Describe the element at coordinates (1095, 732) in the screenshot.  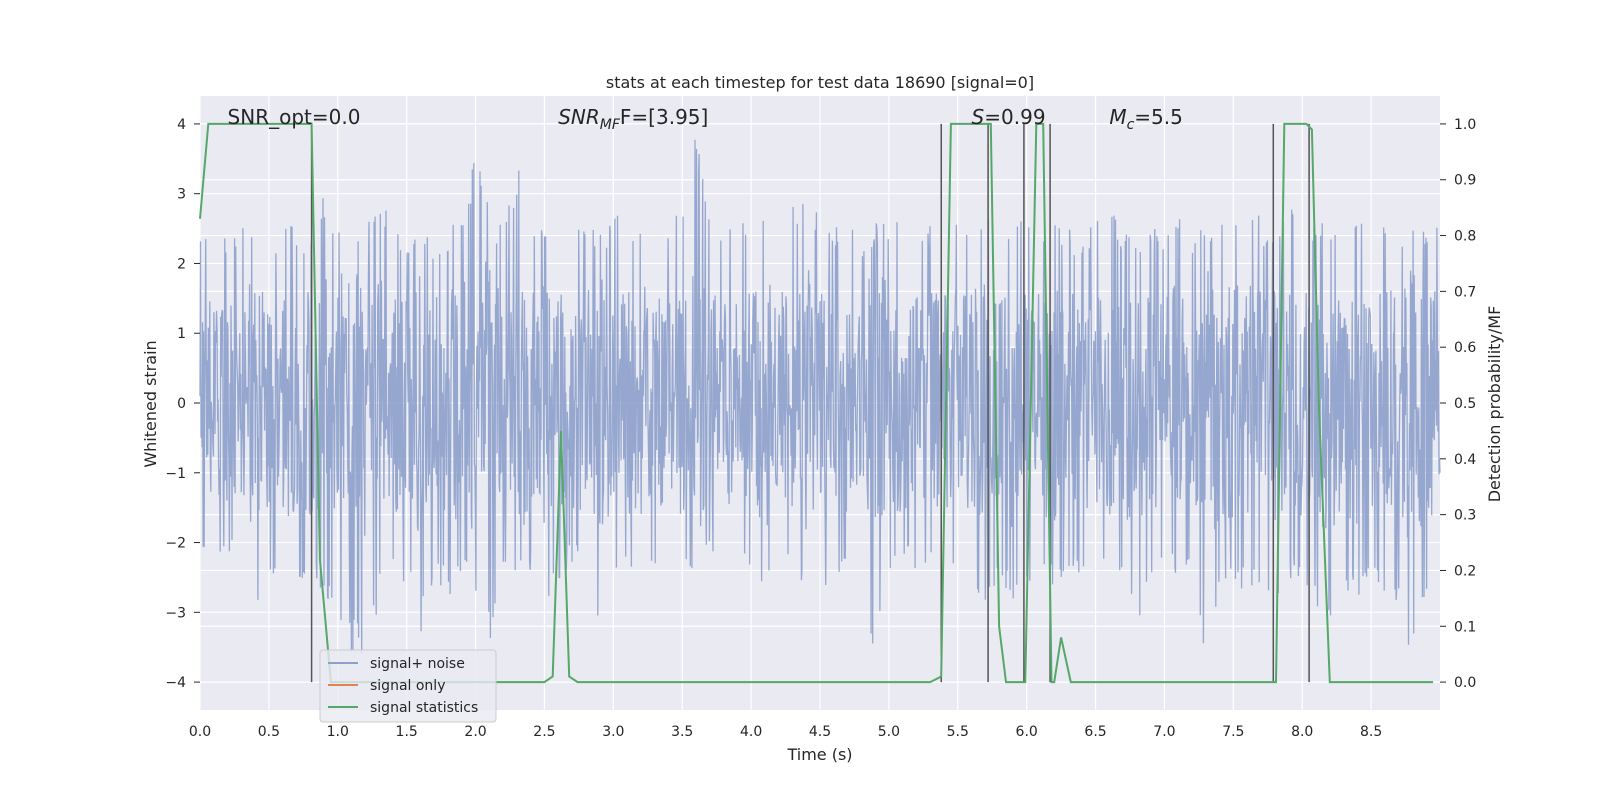
I see `x-tick-label-13: 6.5` at that location.